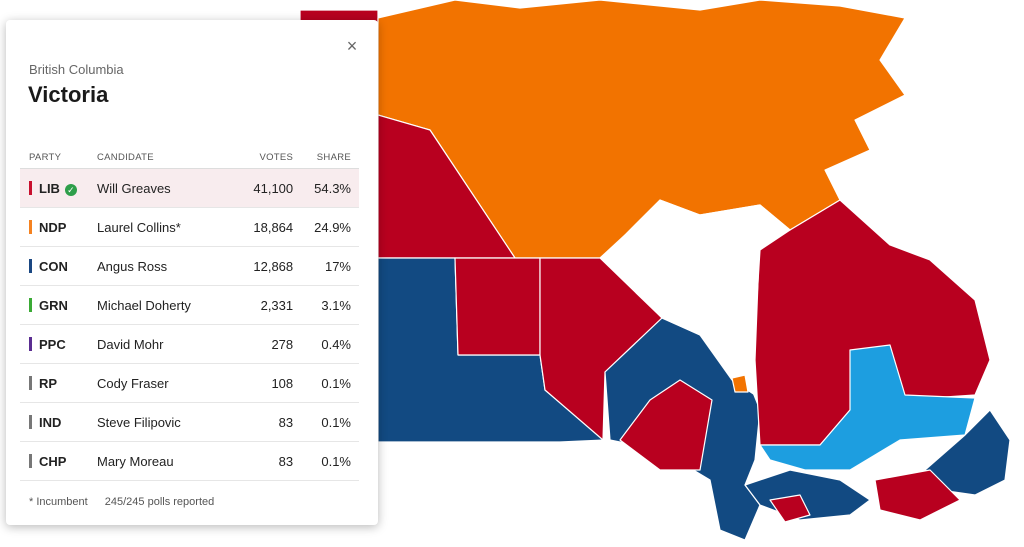 Image resolution: width=1024 pixels, height=547 pixels. I want to click on candidate-row: LIB ✓ Will Greaves 41,100 54.3%, so click(189, 188).